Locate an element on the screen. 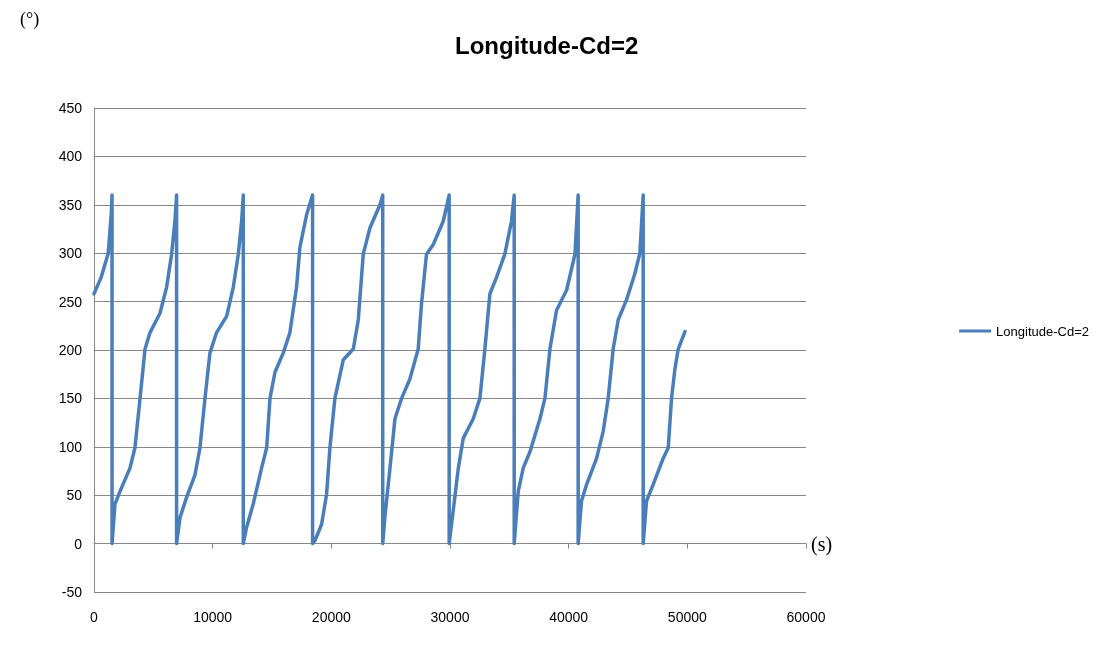 The image size is (1109, 662). x-tick-label: 20000 is located at coordinates (331, 617).